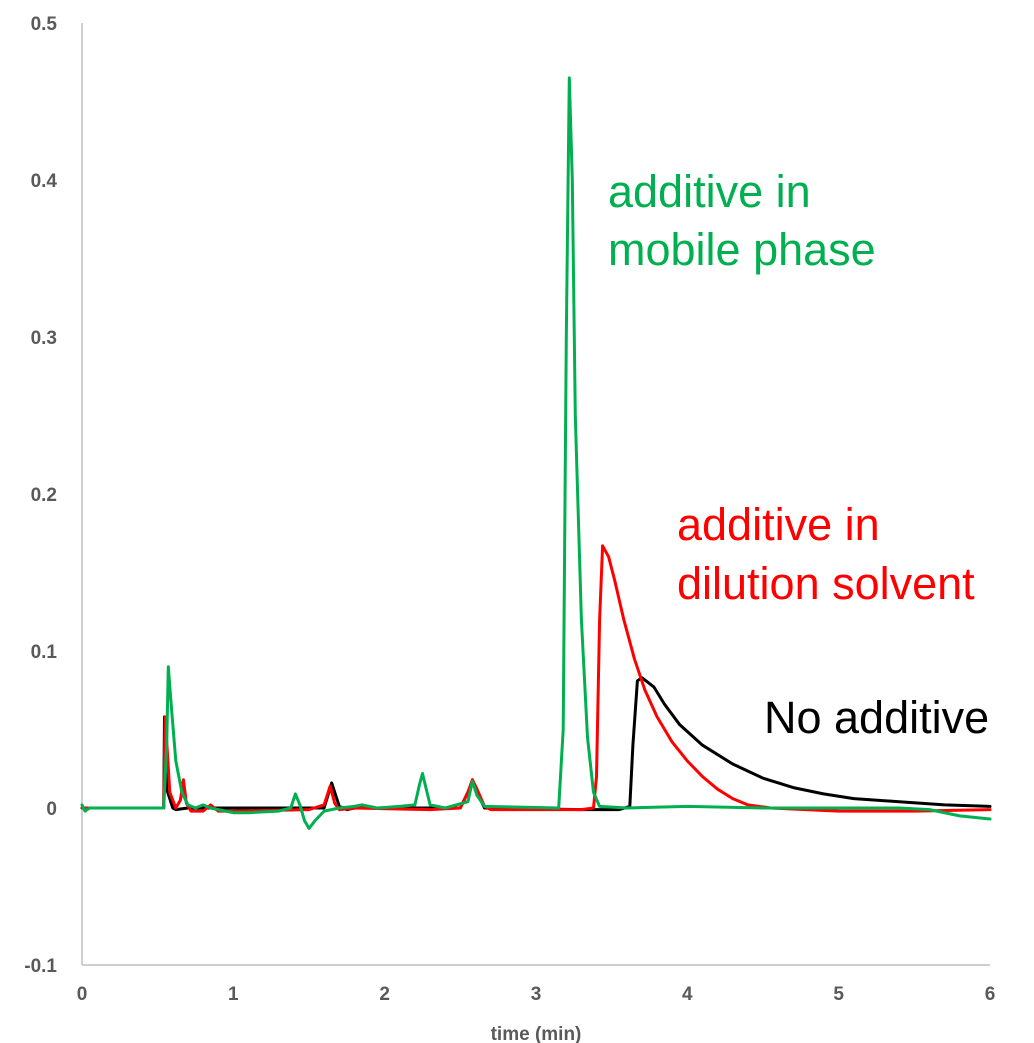  Describe the element at coordinates (51, 809) in the screenshot. I see `y-tick-label: 0` at that location.